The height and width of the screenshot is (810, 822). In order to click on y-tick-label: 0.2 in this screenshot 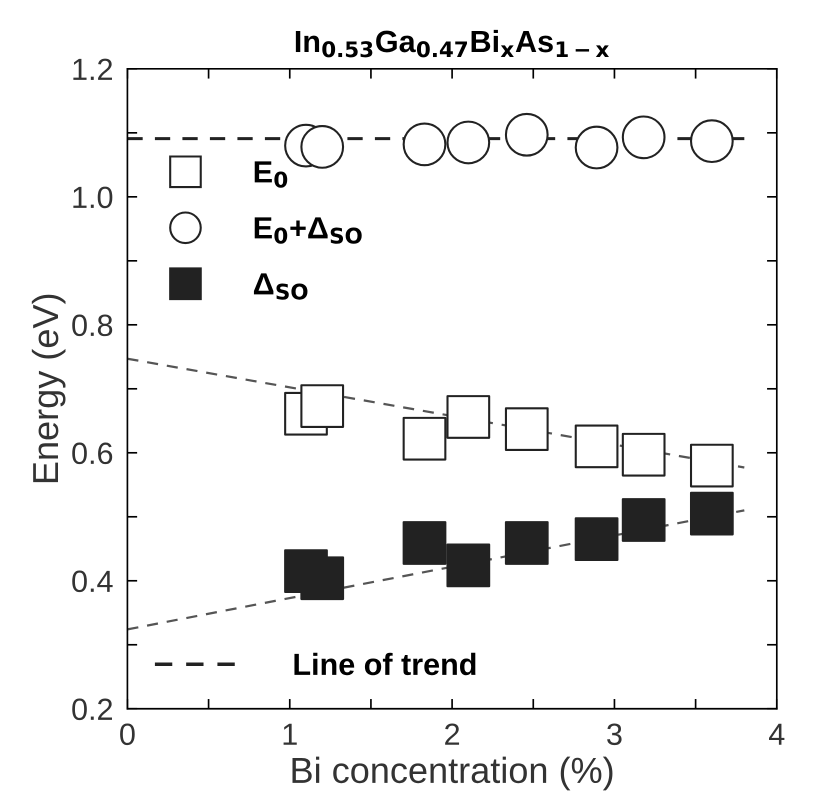, I will do `click(92, 709)`.